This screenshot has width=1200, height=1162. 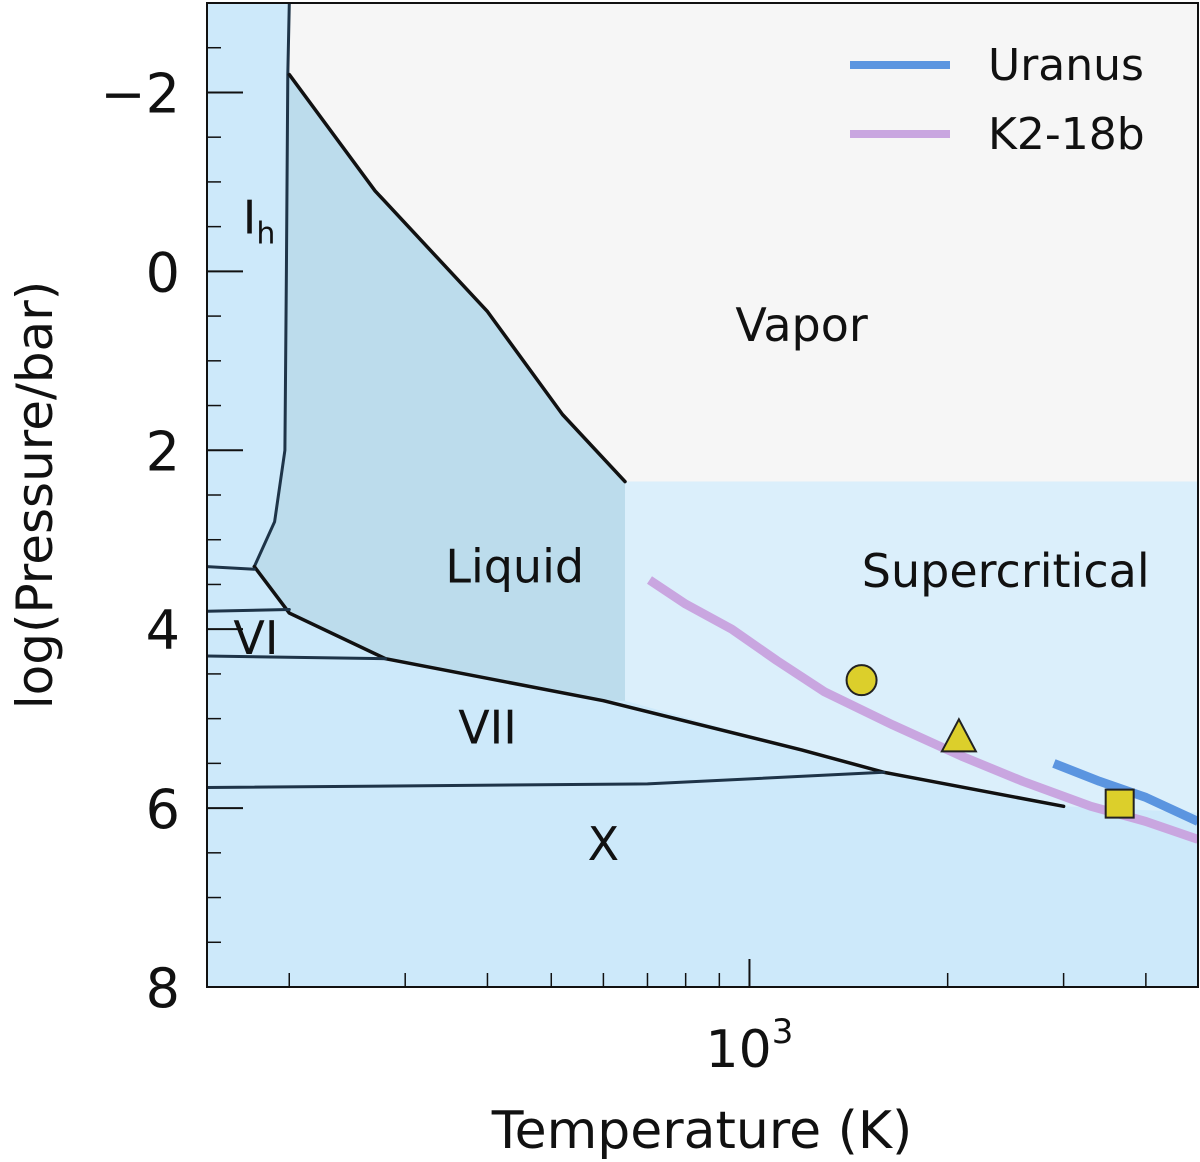 What do you see at coordinates (140, 93) in the screenshot?
I see `y-tick-label: −2` at bounding box center [140, 93].